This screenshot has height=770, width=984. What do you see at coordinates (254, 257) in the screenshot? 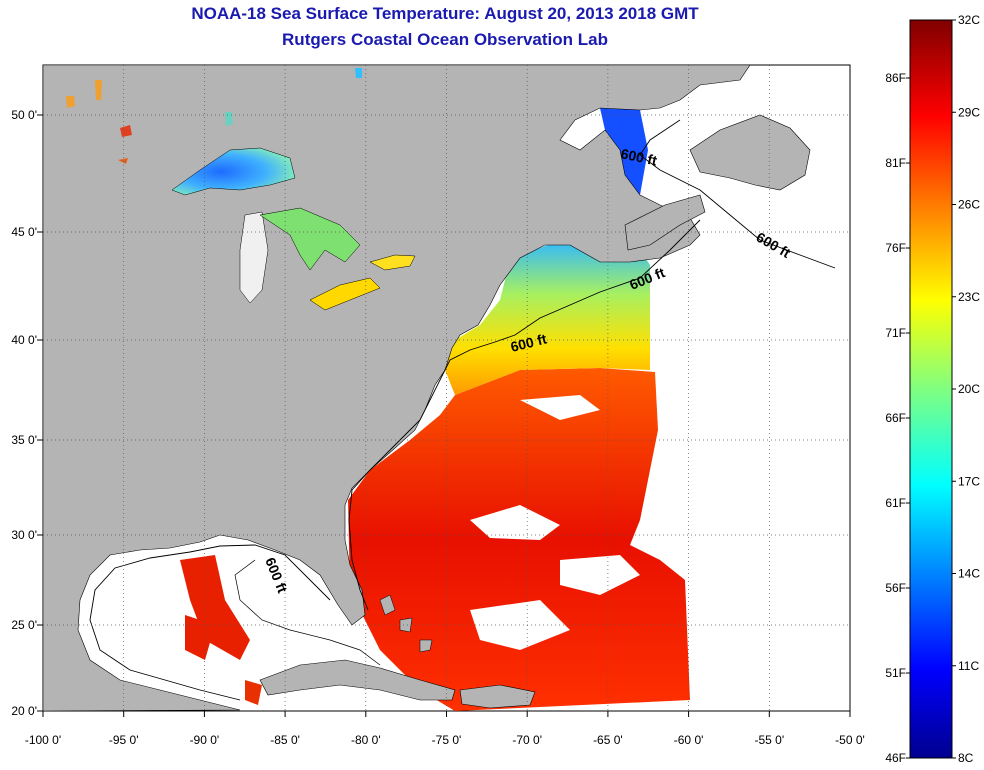
I see `lake-michigan` at bounding box center [254, 257].